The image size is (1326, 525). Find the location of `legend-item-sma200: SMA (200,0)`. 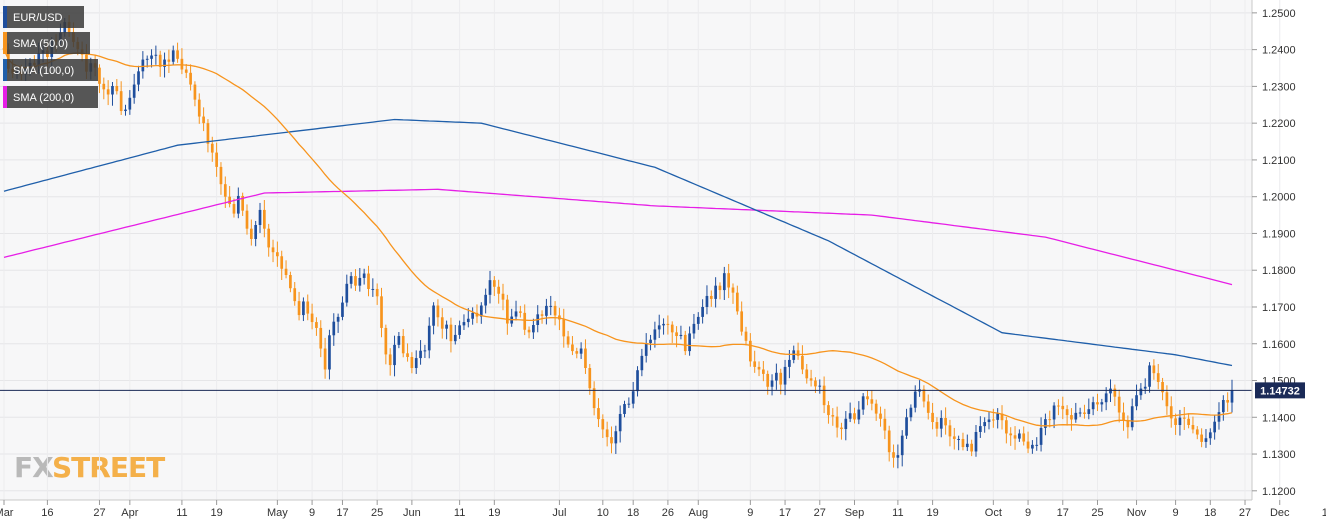

legend-item-sma200: SMA (200,0) is located at coordinates (50, 97).